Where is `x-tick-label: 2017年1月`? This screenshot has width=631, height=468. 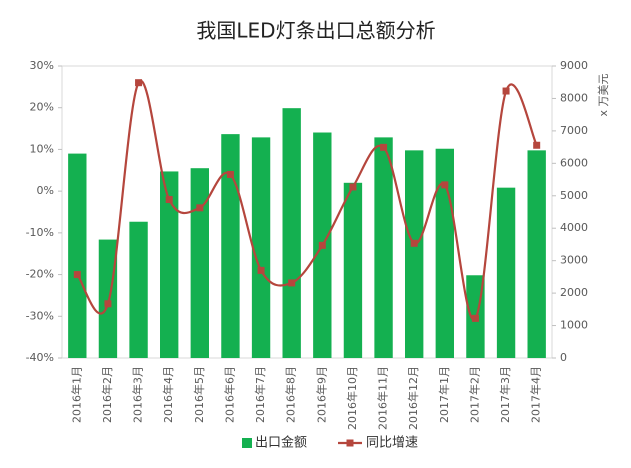 x-tick-label: 2017年1月 is located at coordinates (444, 394).